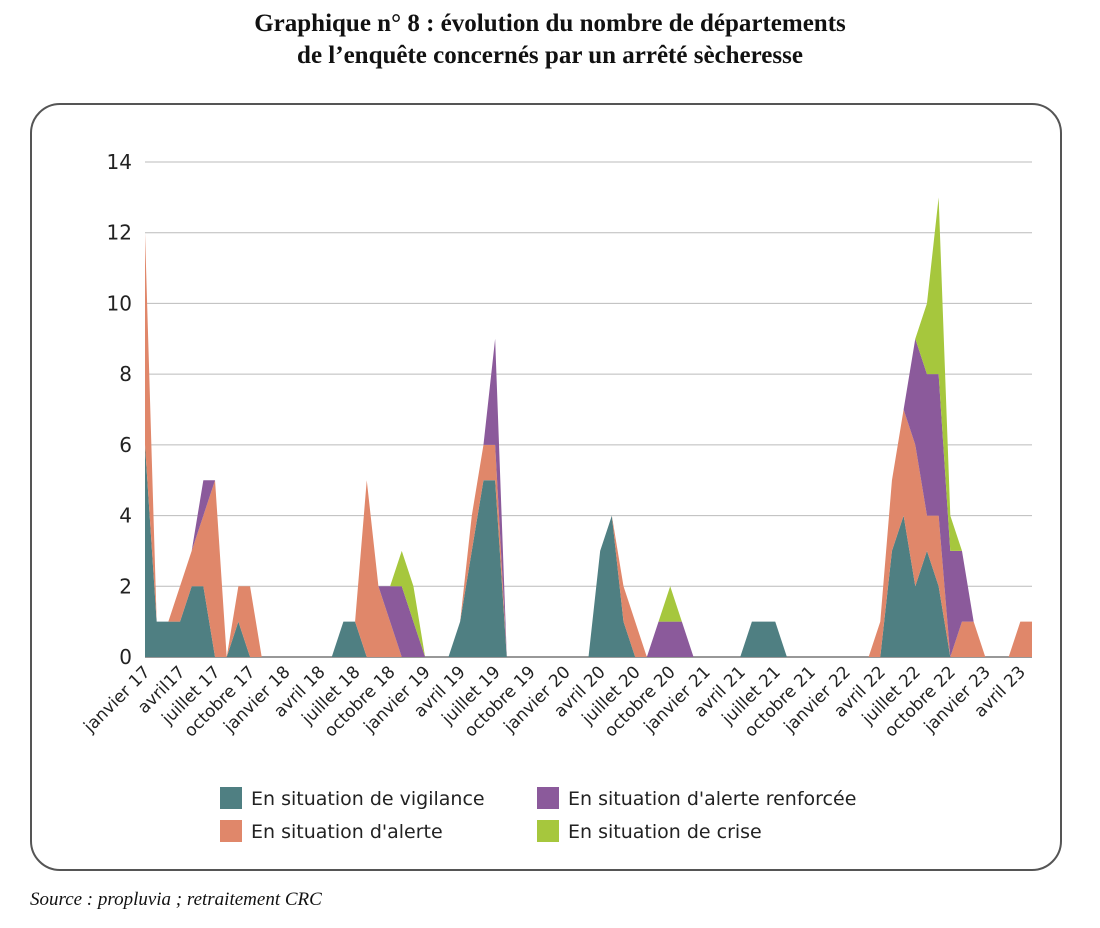 The image size is (1100, 928). Describe the element at coordinates (119, 162) in the screenshot. I see `y-tick-label: 14` at that location.